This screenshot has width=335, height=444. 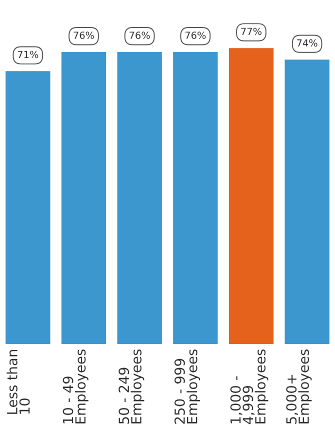 What do you see at coordinates (249, 386) in the screenshot?
I see `x-tick-label: 1,000 - 4,999 Employees` at bounding box center [249, 386].